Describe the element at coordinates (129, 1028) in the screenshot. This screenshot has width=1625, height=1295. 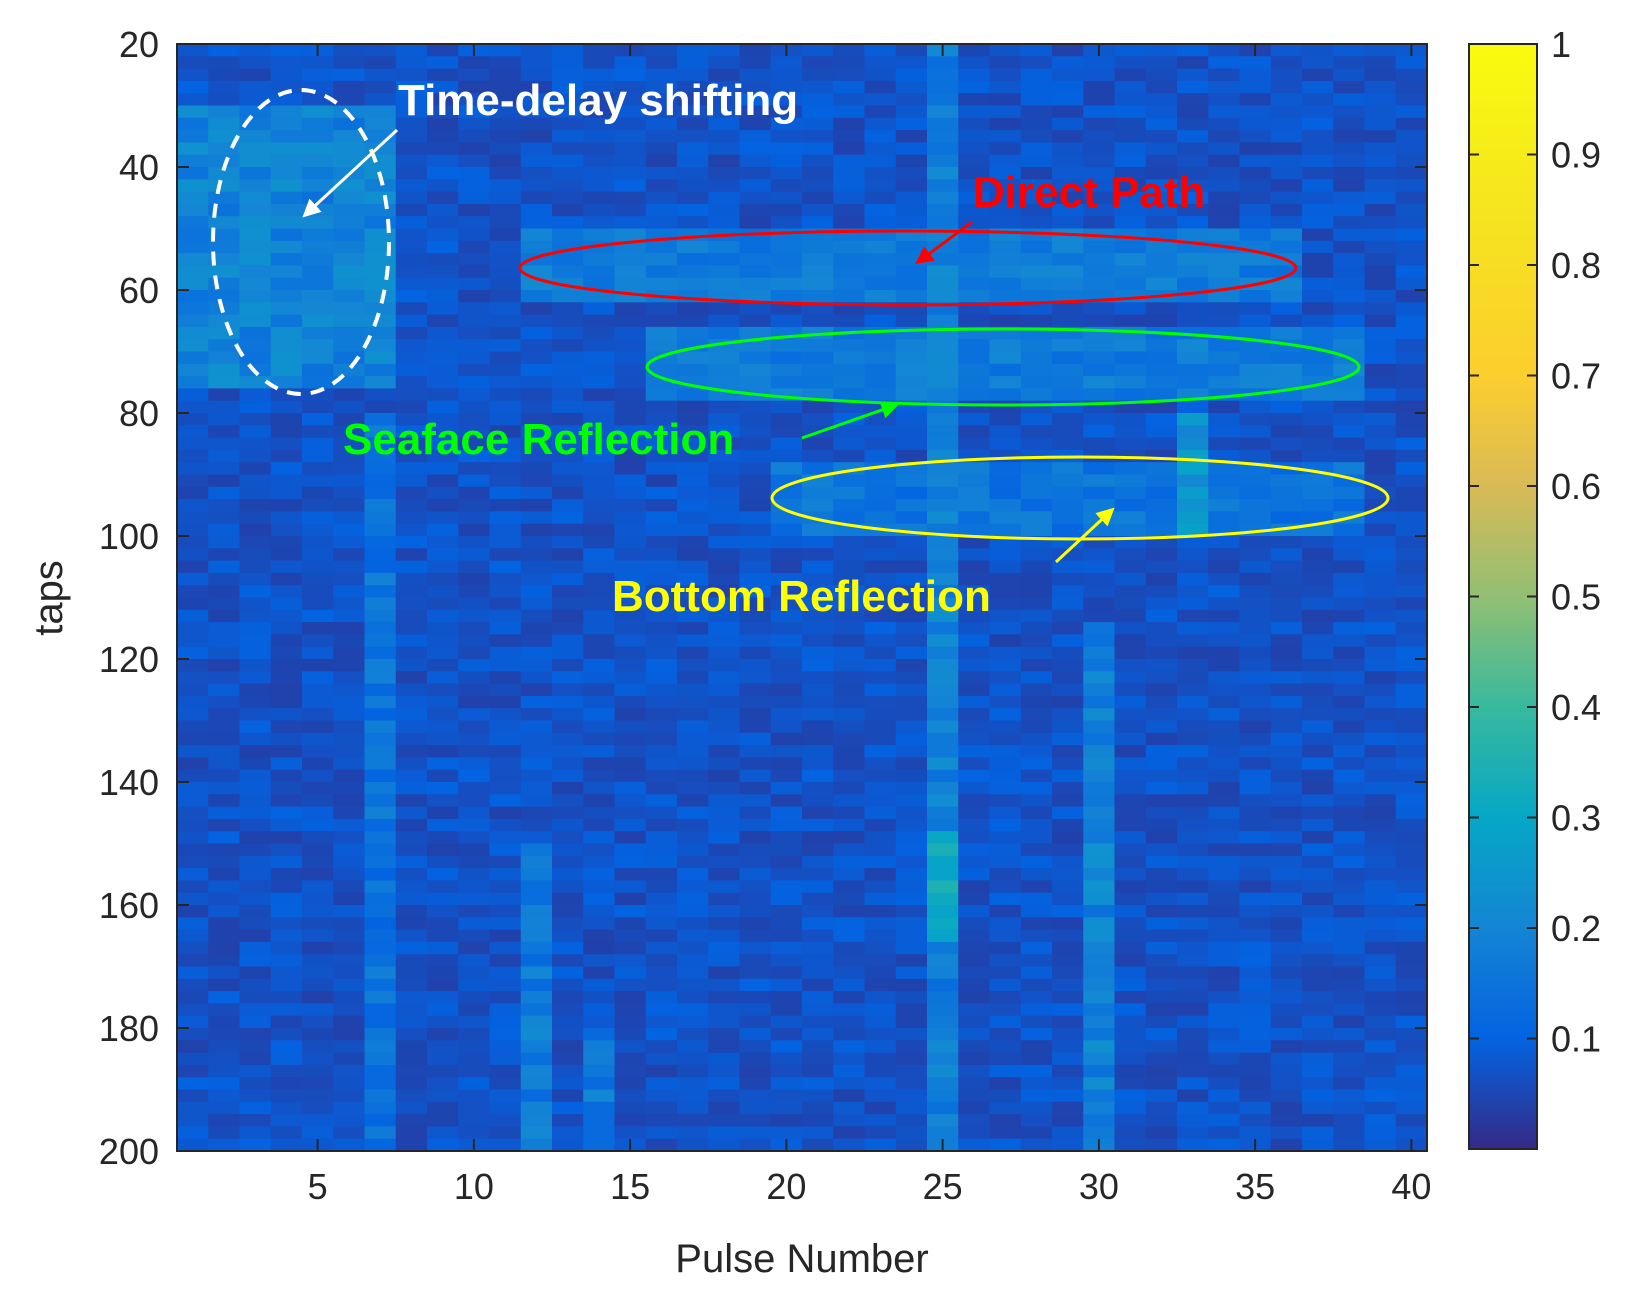
I see `y-tick-label: 180` at that location.